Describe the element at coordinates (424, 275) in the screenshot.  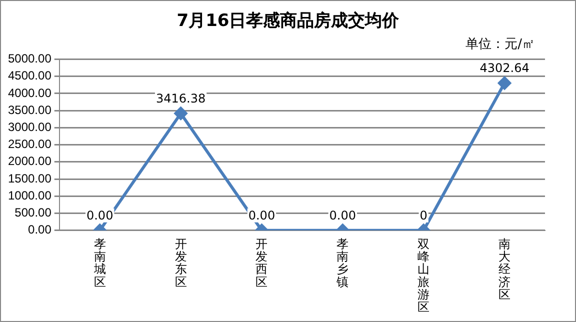
I see `x-tick-label: 双峰山旅游区` at that location.